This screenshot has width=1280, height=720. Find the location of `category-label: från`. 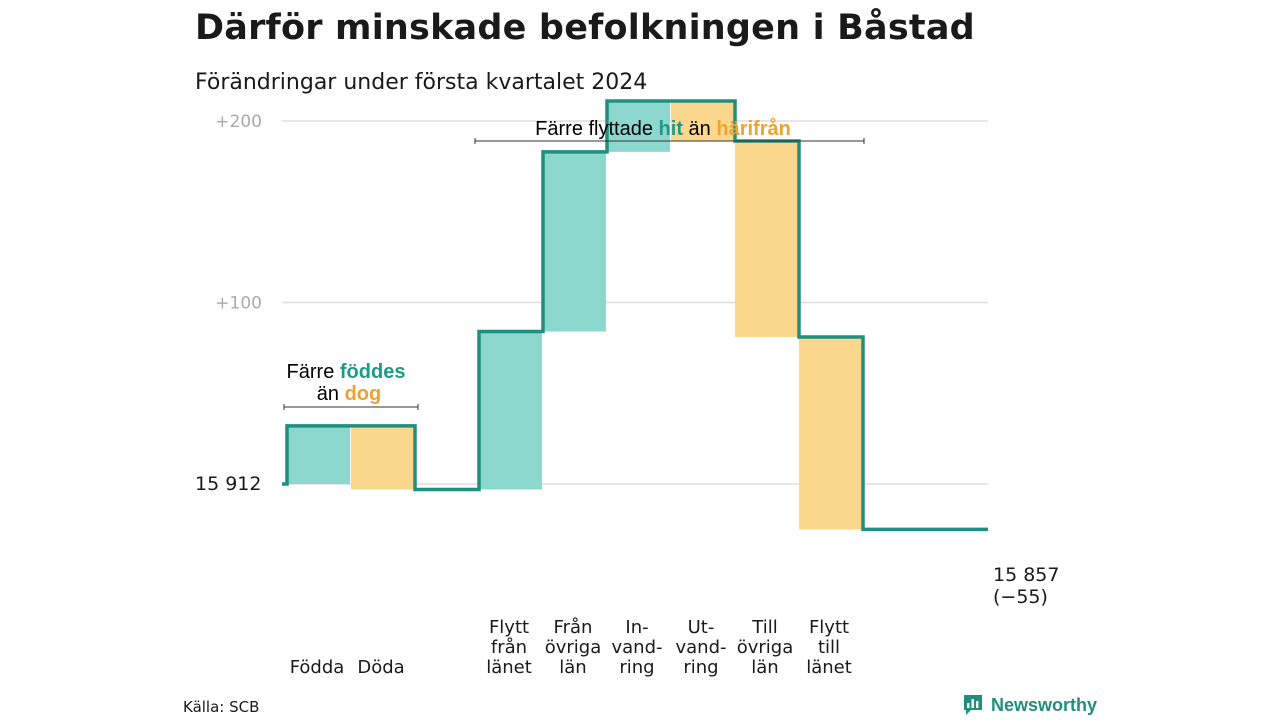

category-label: från is located at coordinates (509, 647).